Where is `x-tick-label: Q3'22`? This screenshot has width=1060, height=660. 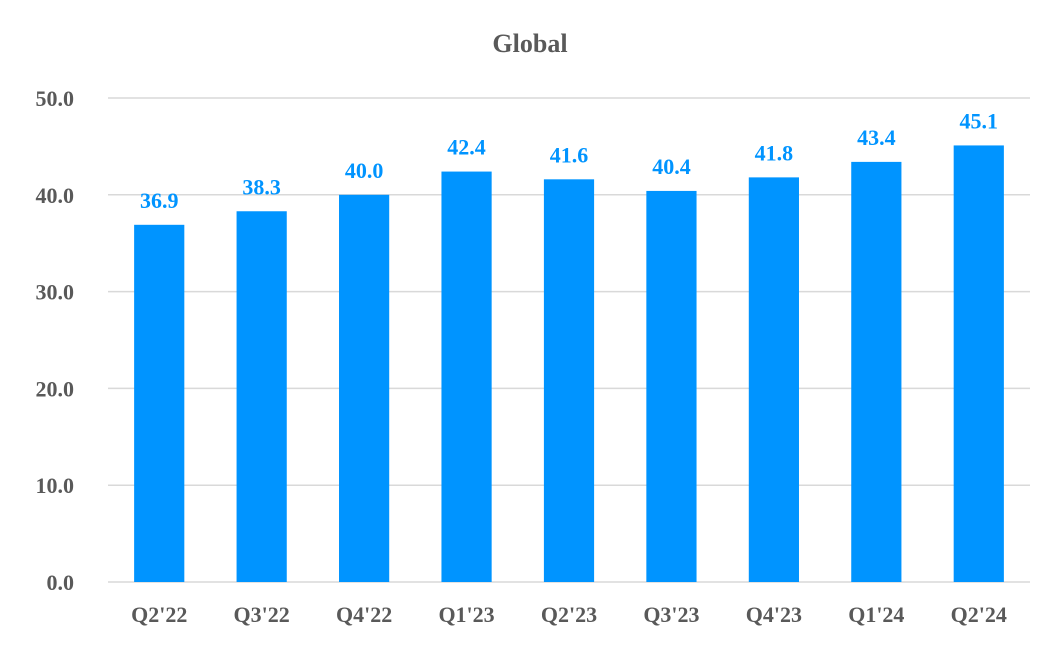
x-tick-label: Q3'22 is located at coordinates (262, 614).